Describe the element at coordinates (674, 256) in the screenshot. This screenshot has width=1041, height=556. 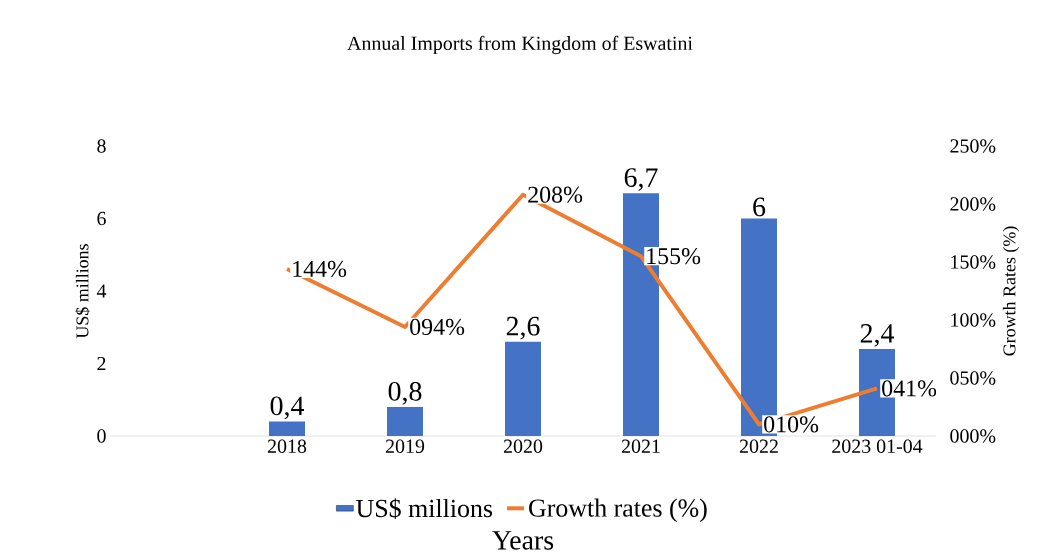
I see `data-label: 155%` at that location.